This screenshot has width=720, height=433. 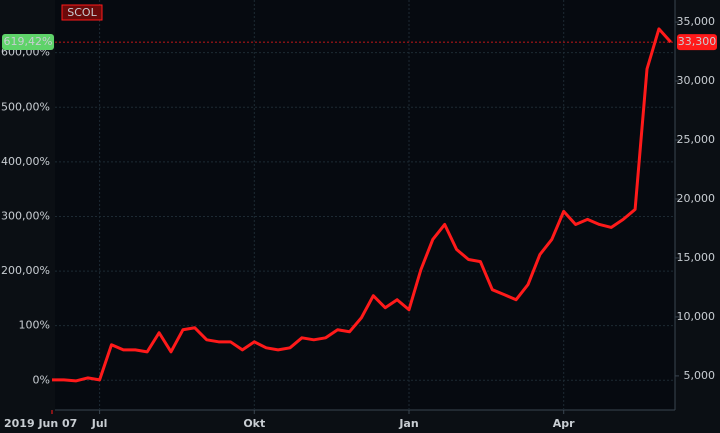 What do you see at coordinates (408, 423) in the screenshot?
I see `x-tick-label: Jan` at bounding box center [408, 423].